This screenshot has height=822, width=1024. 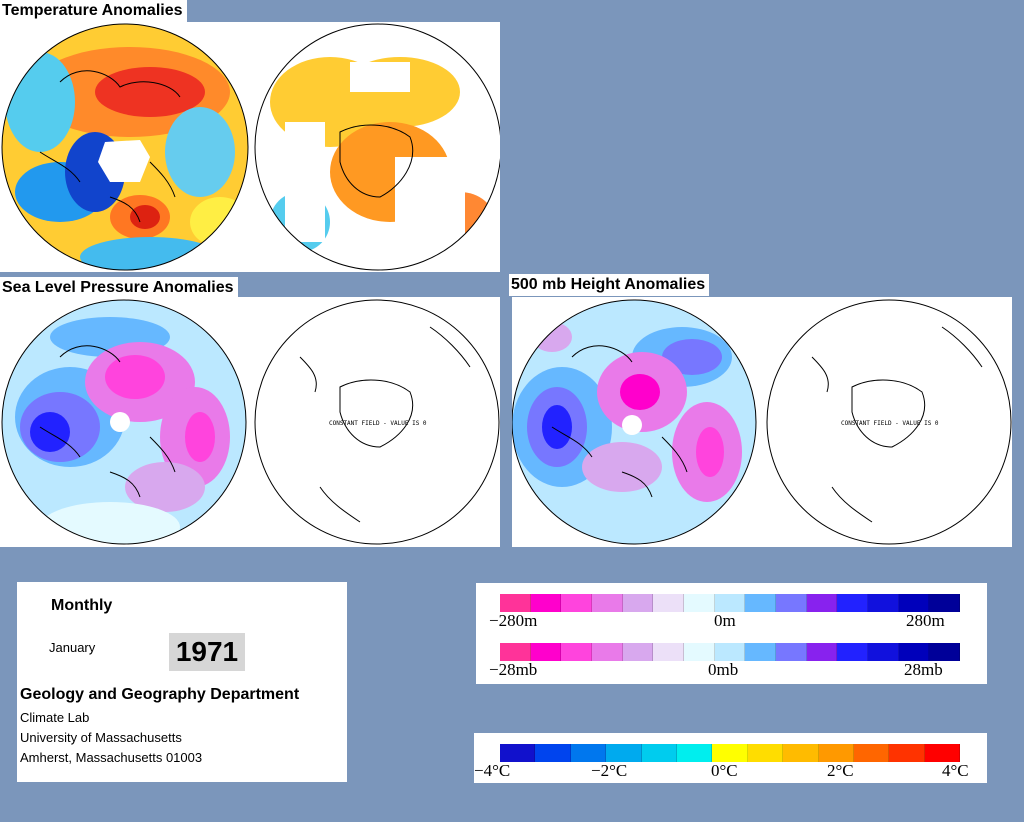 I want to click on temp-scale-1: −4°C, so click(x=492, y=770).